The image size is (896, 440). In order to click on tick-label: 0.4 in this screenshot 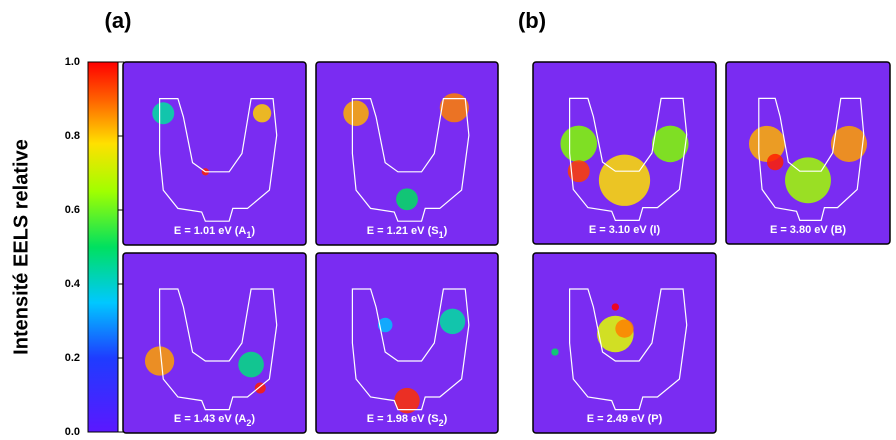, I will do `click(73, 284)`.